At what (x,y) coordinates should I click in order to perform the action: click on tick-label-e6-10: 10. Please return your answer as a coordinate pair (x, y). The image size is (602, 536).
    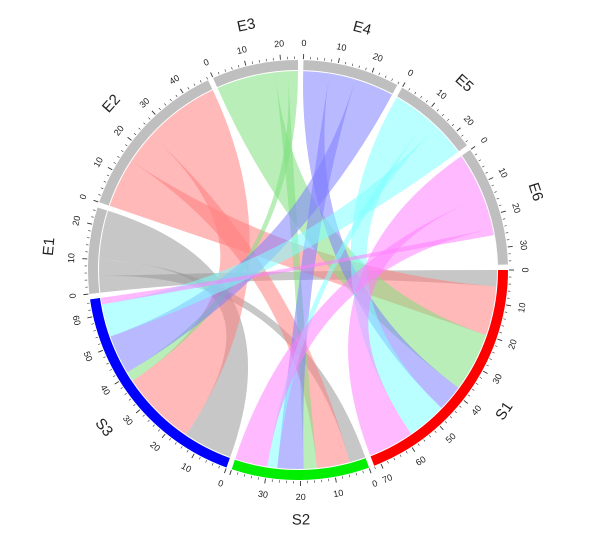
    Looking at the image, I should click on (502, 172).